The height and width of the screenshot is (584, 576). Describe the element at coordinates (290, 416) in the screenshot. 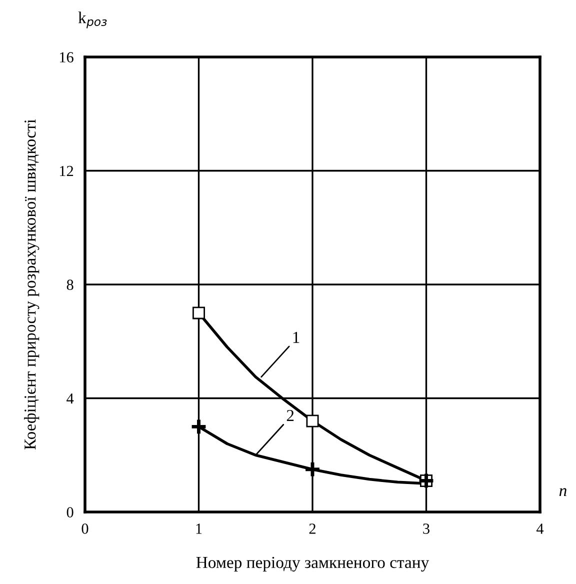

I see `annotation: 2` at that location.